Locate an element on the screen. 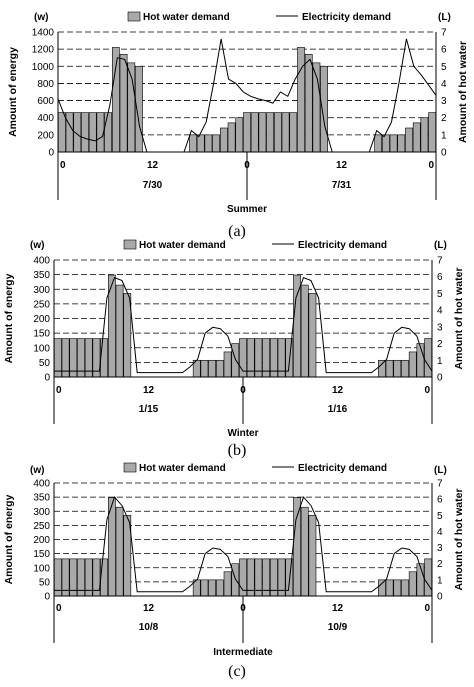 The width and height of the screenshot is (474, 687). day-label: 10/8 is located at coordinates (149, 627).